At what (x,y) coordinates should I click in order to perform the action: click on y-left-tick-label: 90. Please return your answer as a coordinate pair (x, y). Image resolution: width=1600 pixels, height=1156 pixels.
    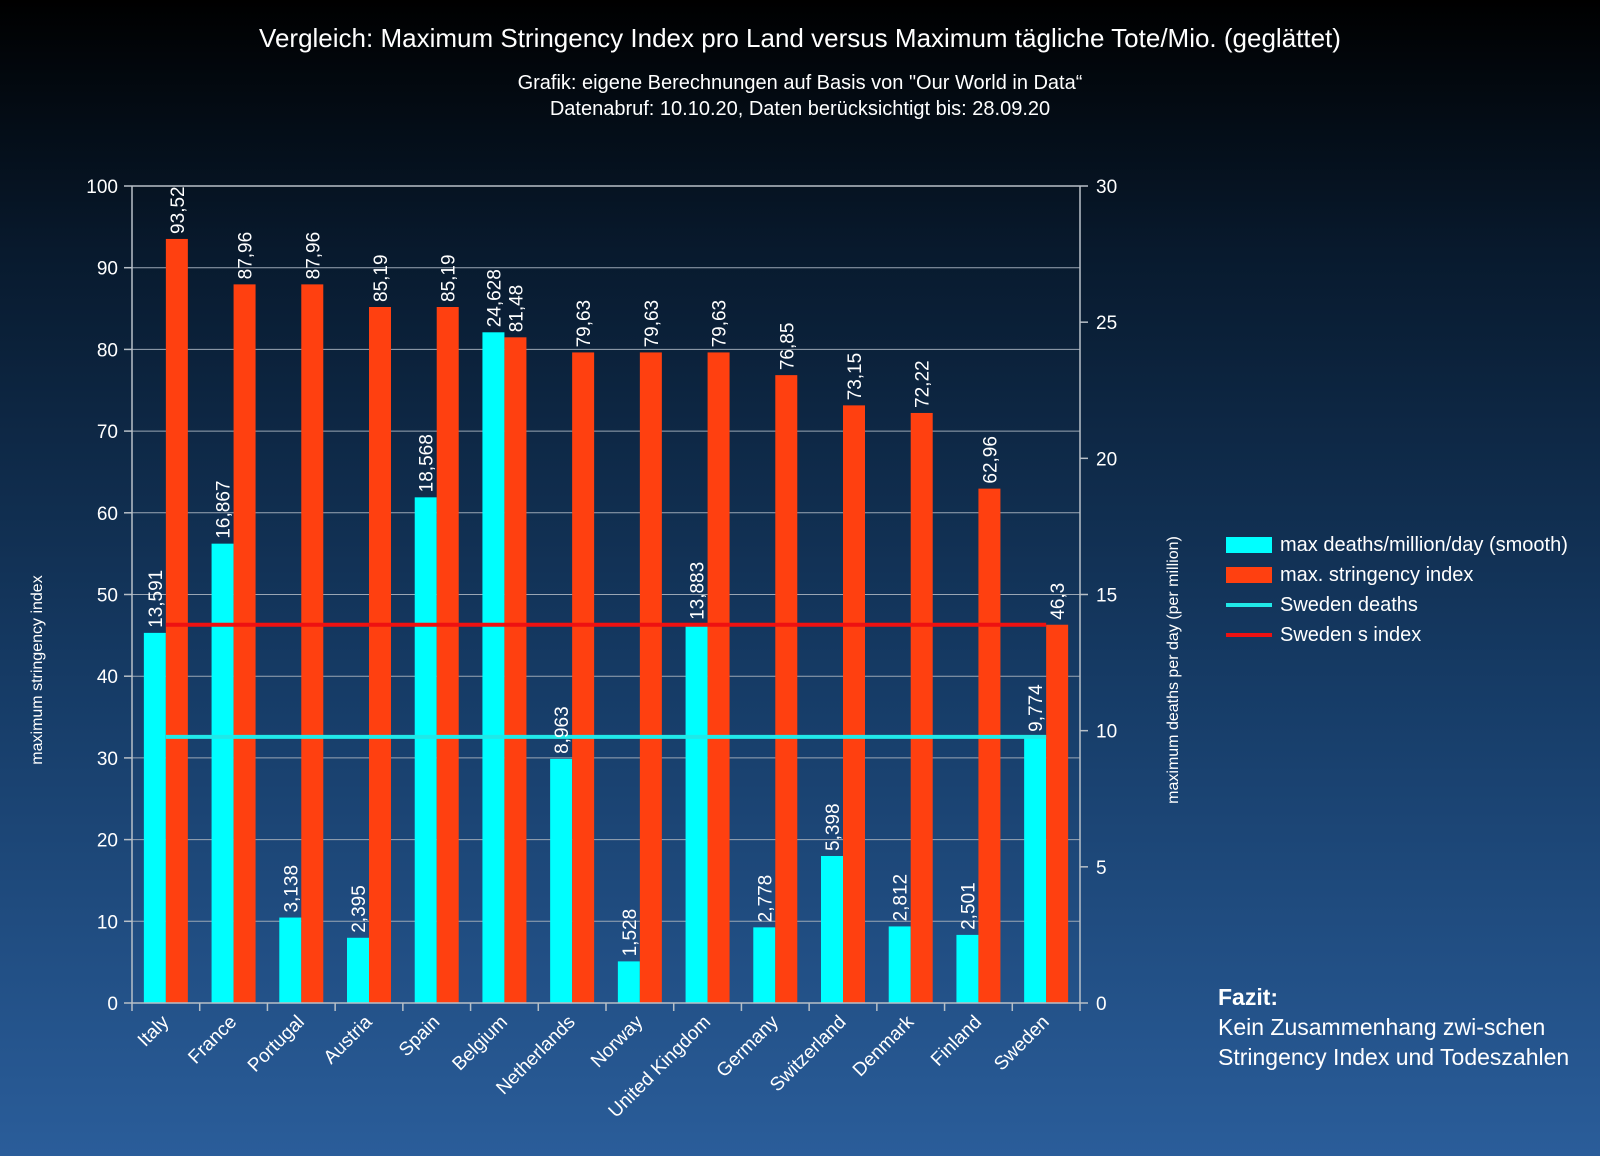
    Looking at the image, I should click on (107, 269).